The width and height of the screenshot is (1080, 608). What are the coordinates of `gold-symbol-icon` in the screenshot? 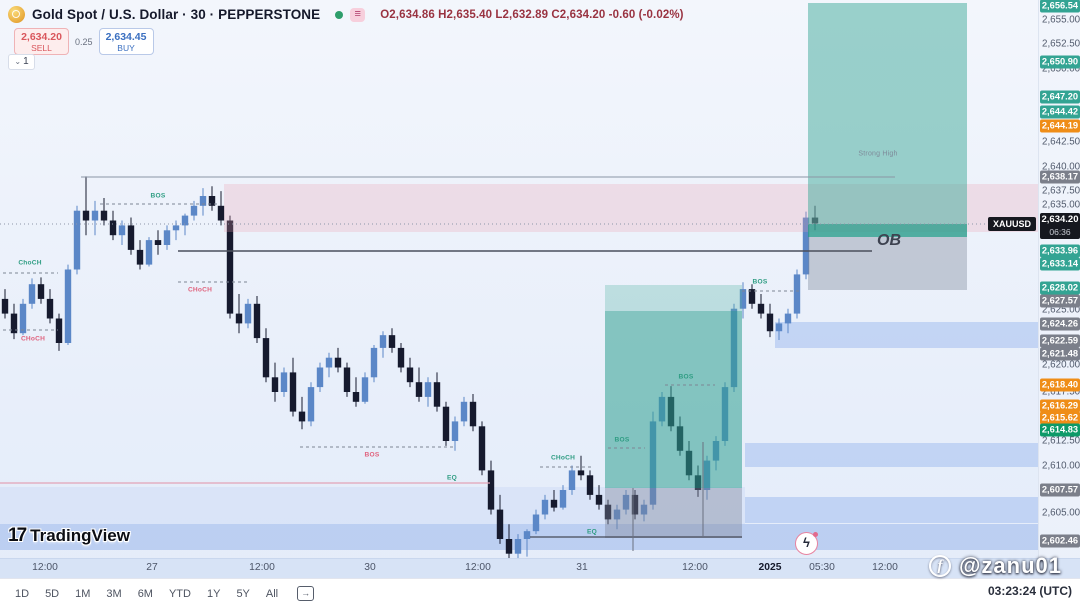 It's located at (16, 14).